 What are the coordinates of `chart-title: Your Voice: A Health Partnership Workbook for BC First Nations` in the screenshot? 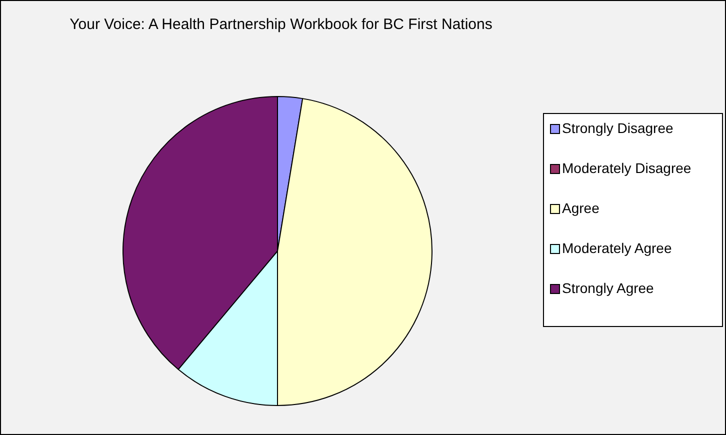 It's located at (281, 25).